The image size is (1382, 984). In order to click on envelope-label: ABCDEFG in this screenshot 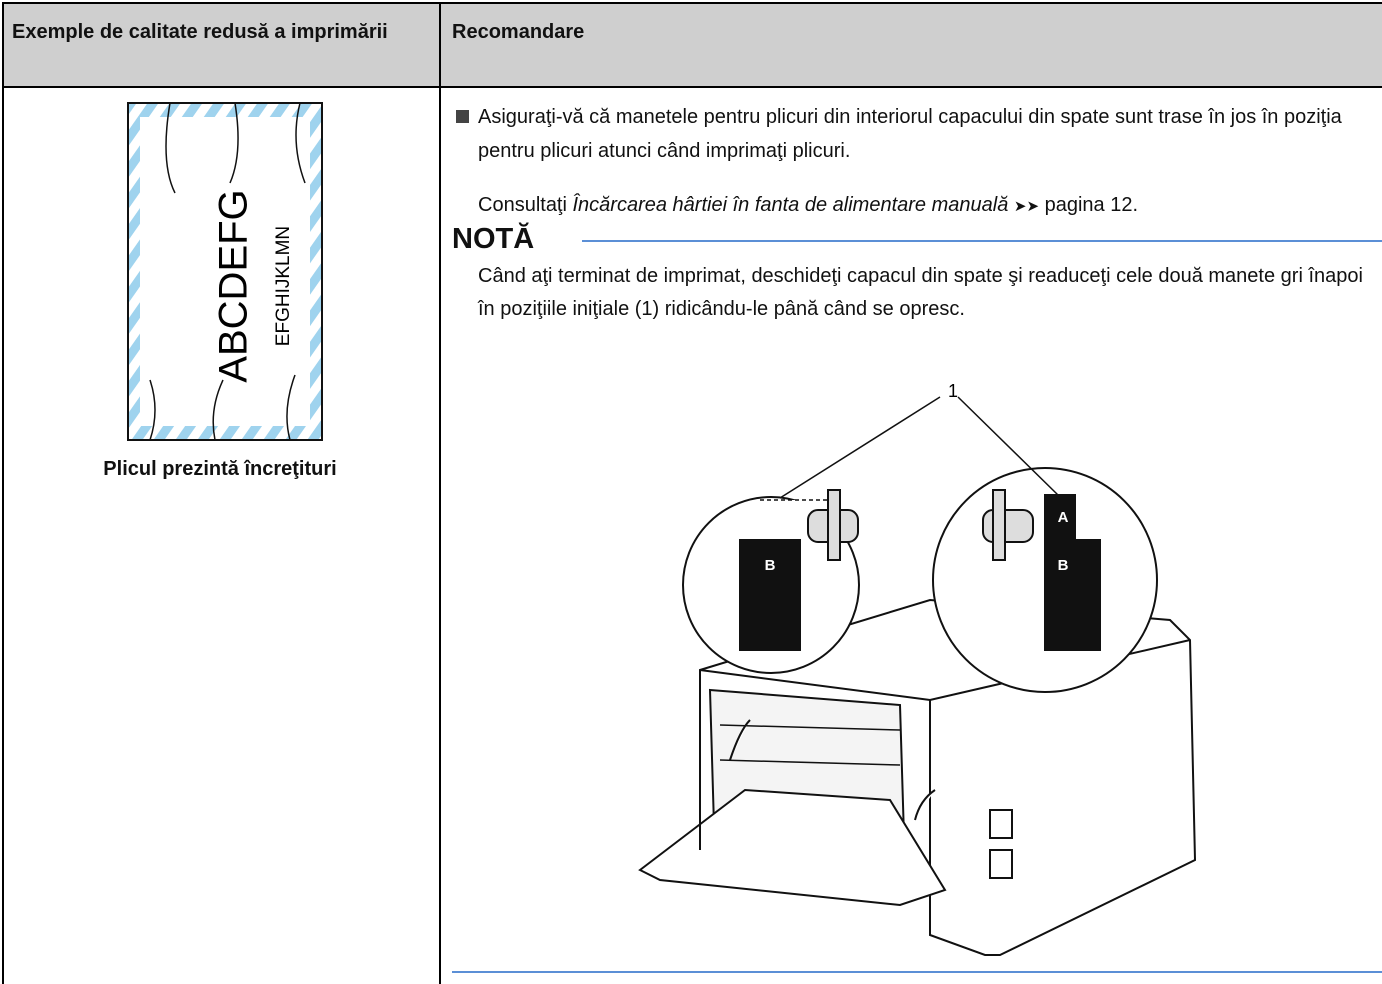, I will do `click(234, 285)`.